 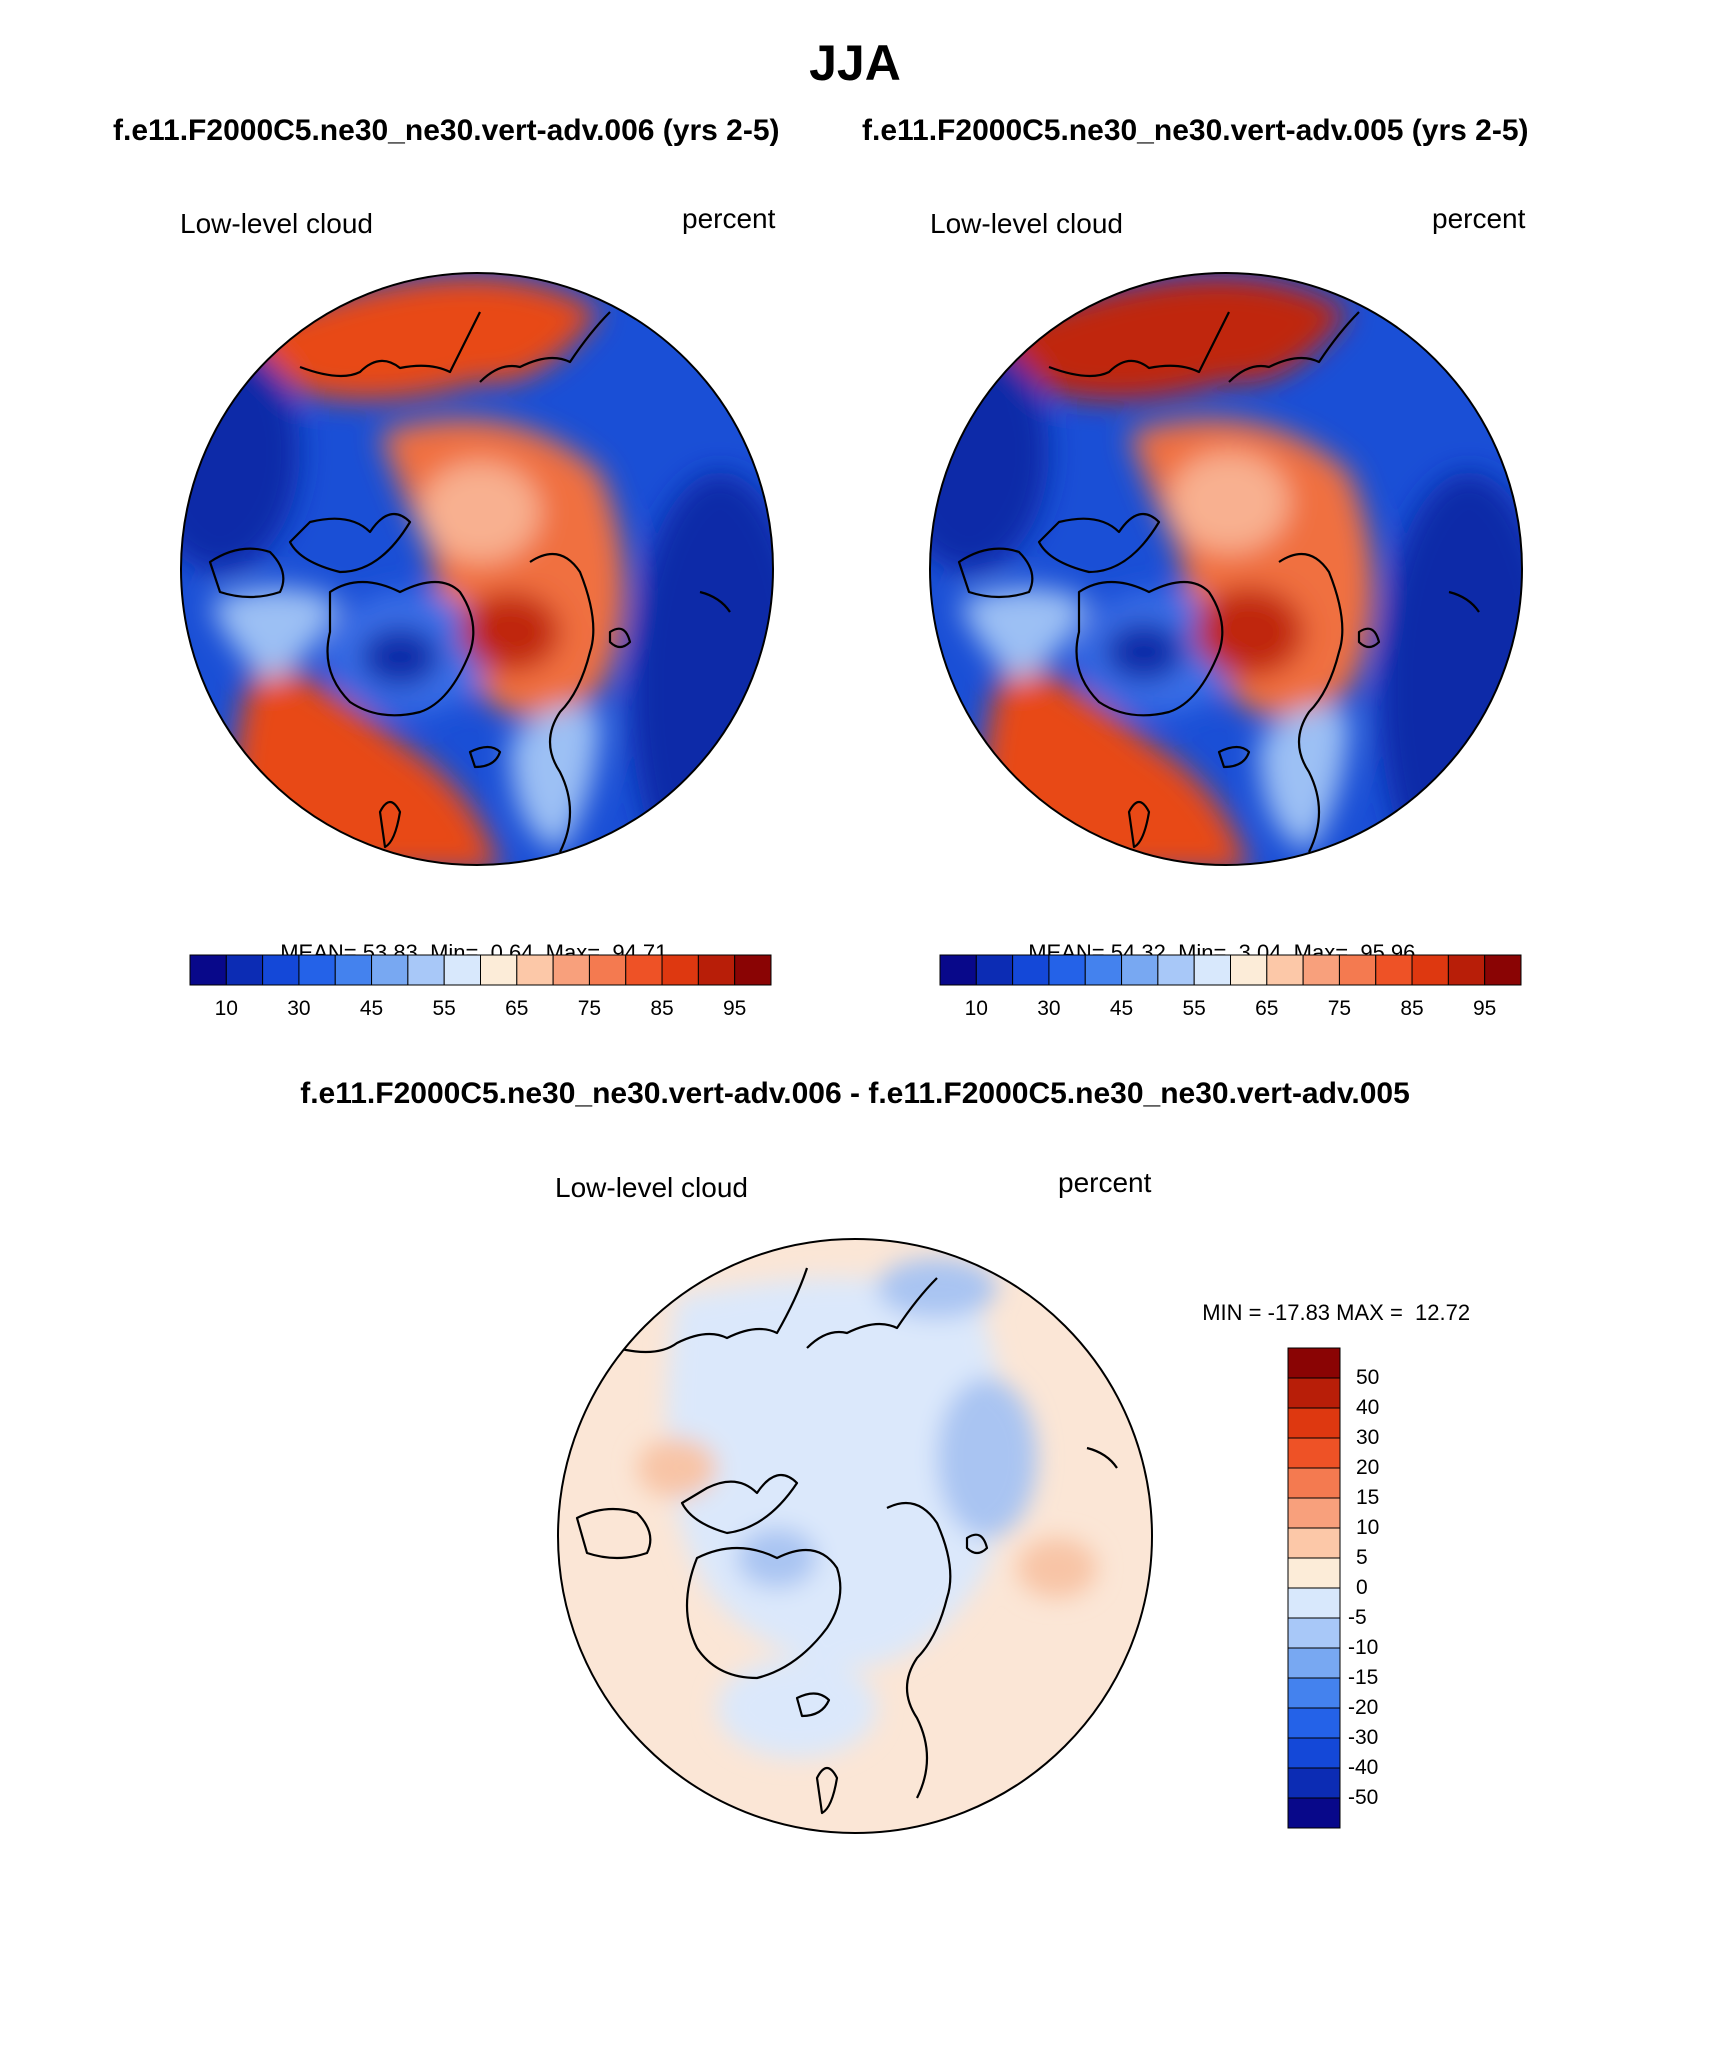 What do you see at coordinates (480, 991) in the screenshot?
I see `panel1-colorbar: 10 30 45 55 65 75 85 95` at bounding box center [480, 991].